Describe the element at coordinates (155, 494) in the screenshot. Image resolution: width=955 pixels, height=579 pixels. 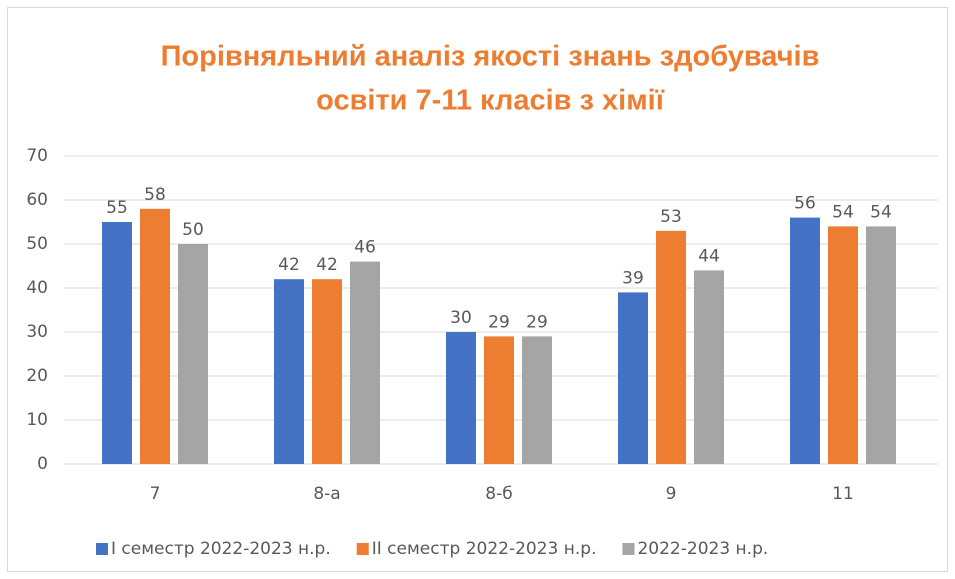
I see `x-tick-label: 7` at that location.